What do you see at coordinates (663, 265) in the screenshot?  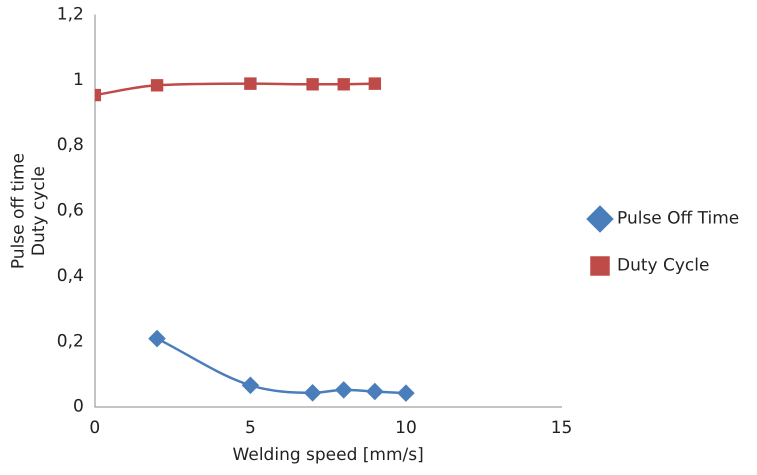 I see `legend-label: Duty Cycle` at bounding box center [663, 265].